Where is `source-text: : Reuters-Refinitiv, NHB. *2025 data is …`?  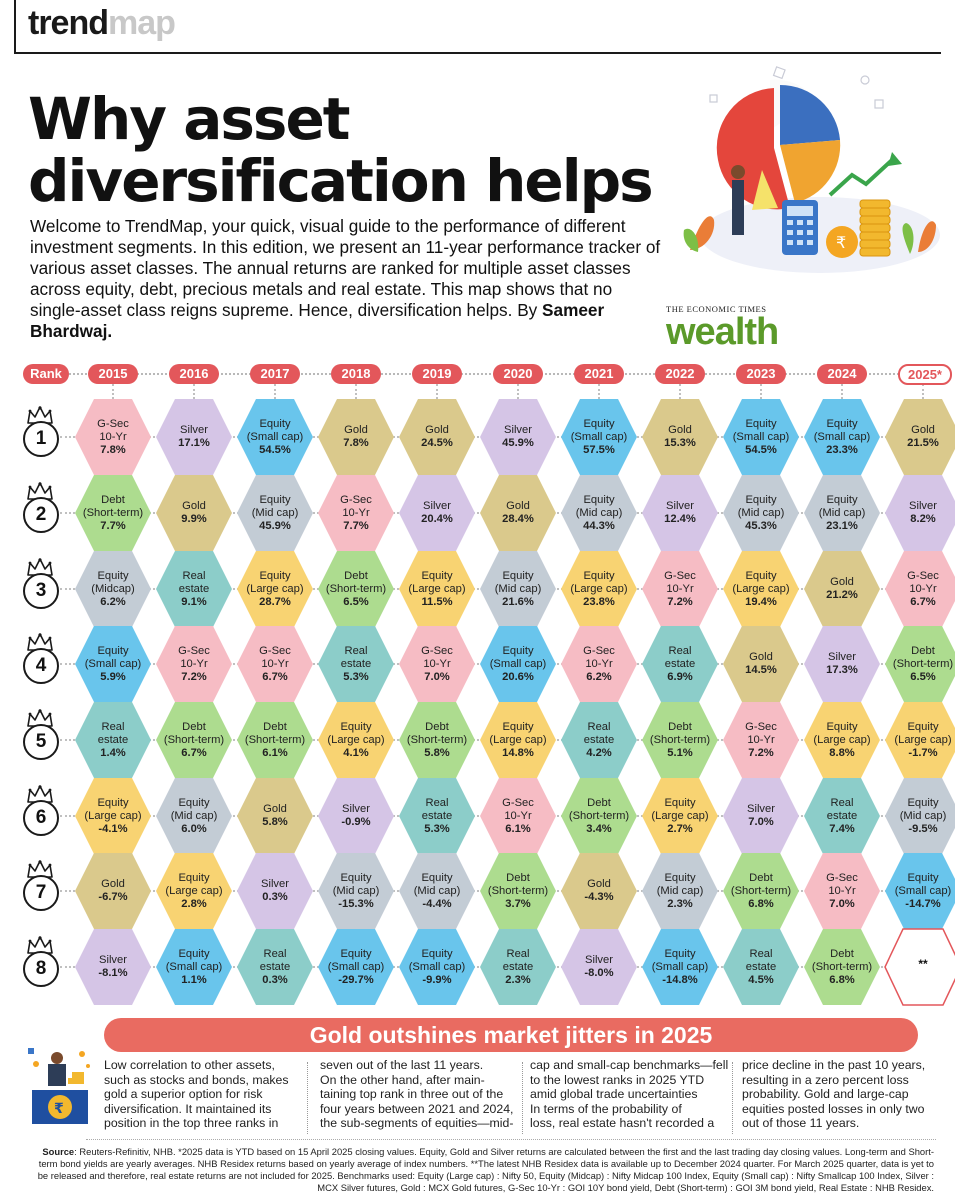 source-text: : Reuters-Refinitiv, NHB. *2025 data is … is located at coordinates (485, 1169).